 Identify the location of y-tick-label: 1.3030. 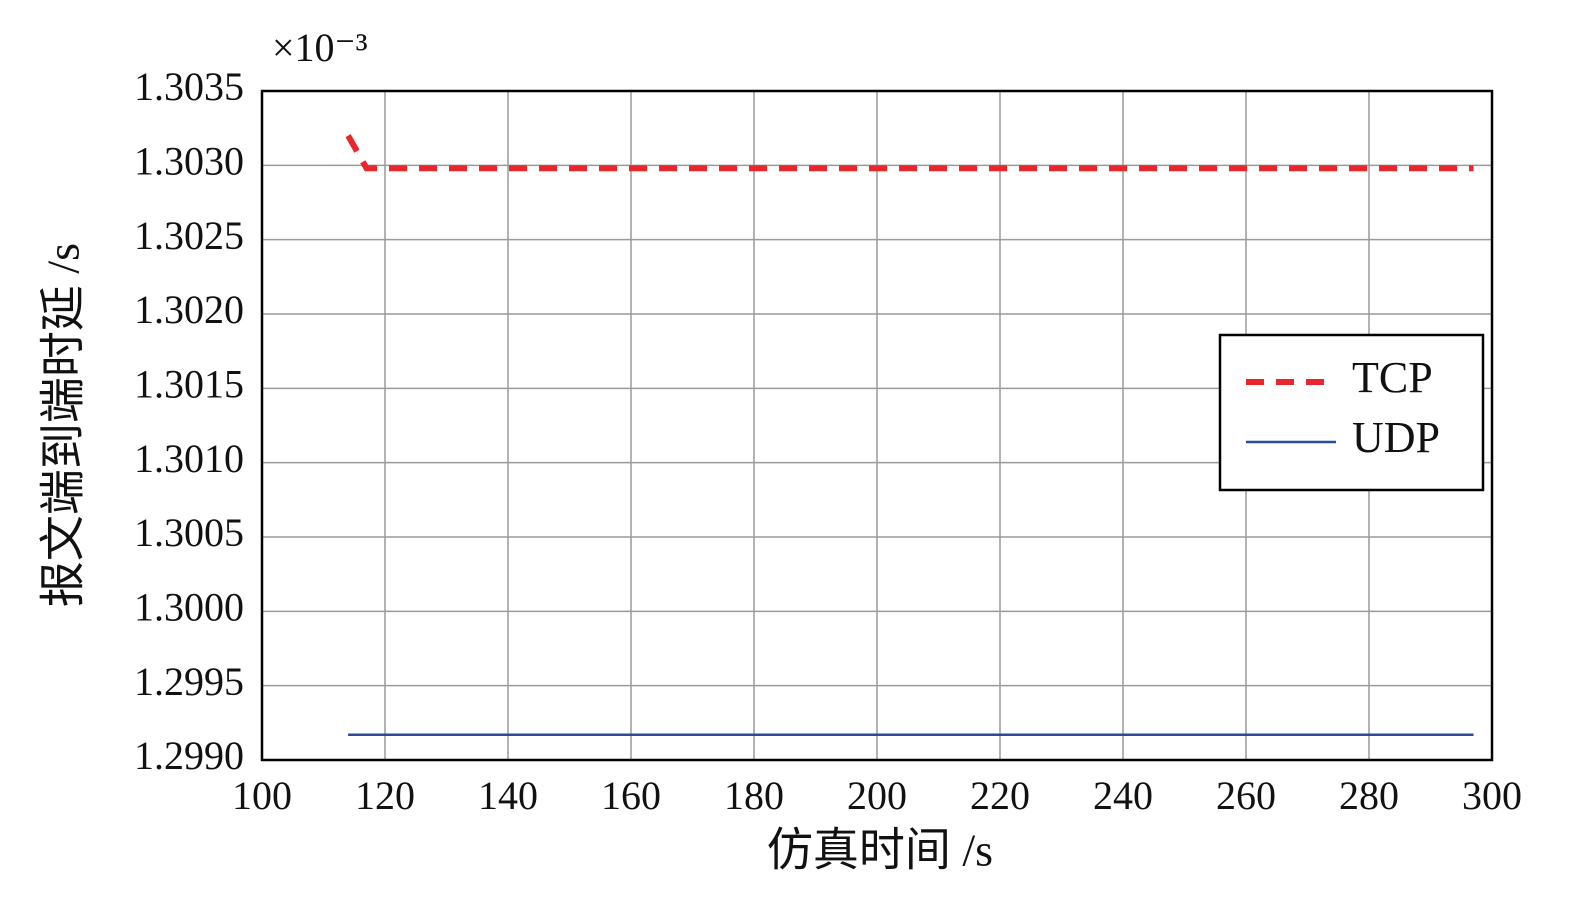
(189, 161).